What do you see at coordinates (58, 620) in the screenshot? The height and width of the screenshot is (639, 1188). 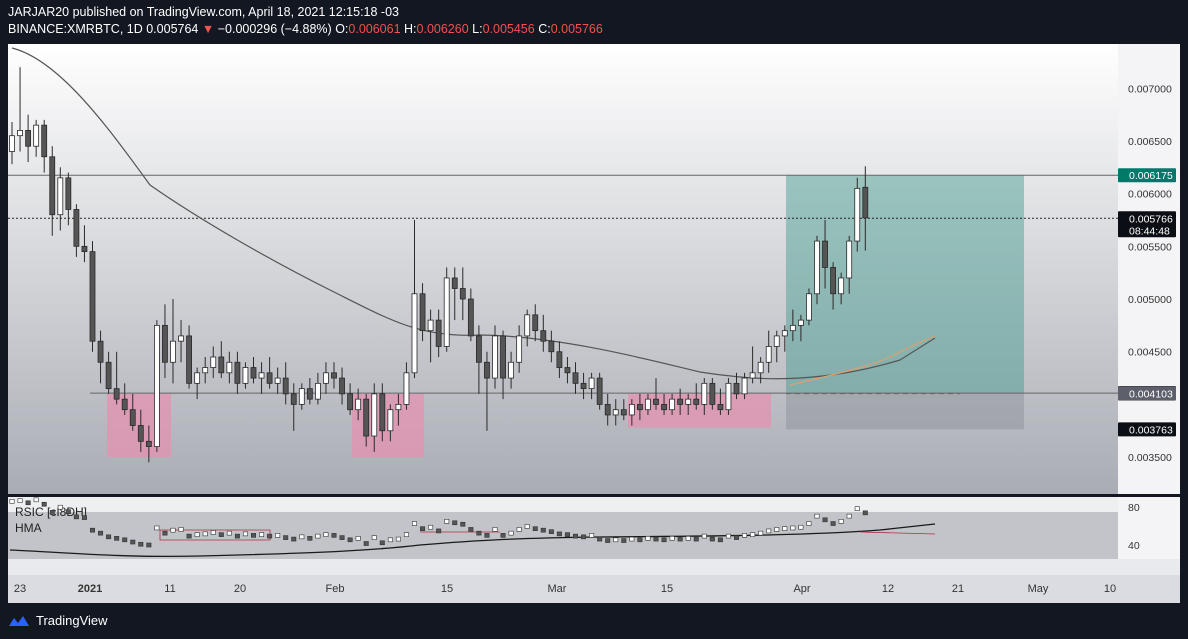 I see `brand: TradingView` at bounding box center [58, 620].